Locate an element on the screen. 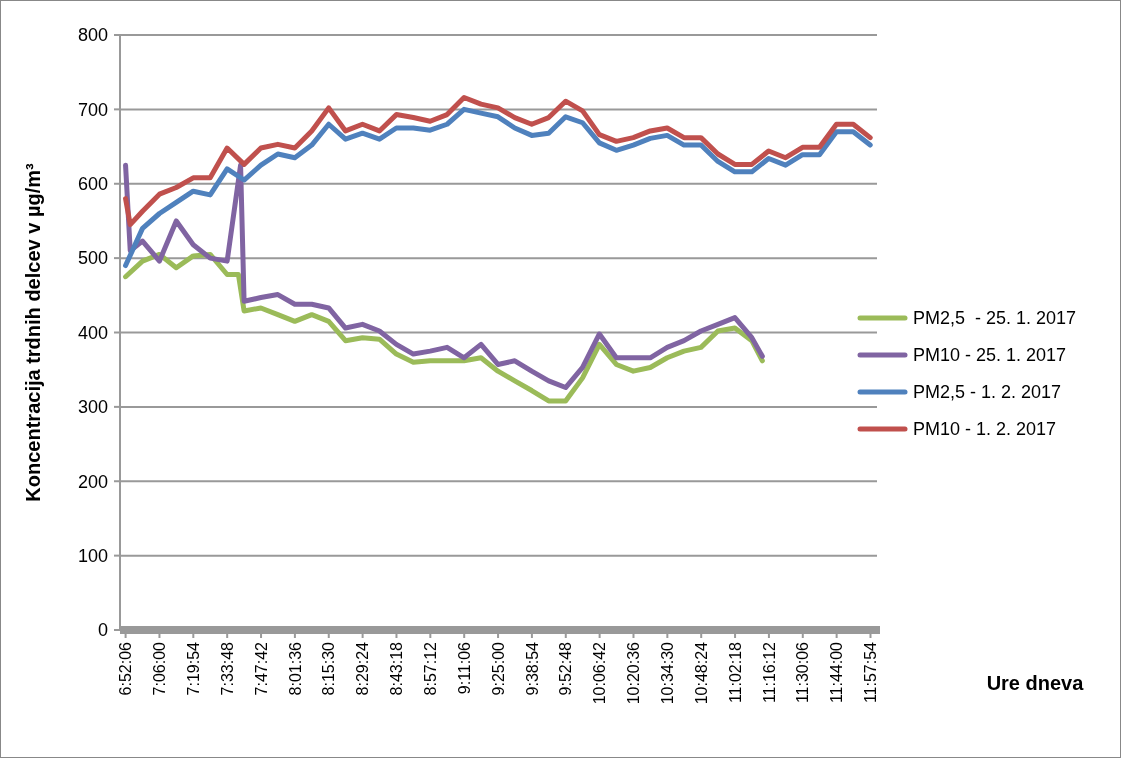 This screenshot has width=1132, height=760. y-tick-label: 300 is located at coordinates (92, 407).